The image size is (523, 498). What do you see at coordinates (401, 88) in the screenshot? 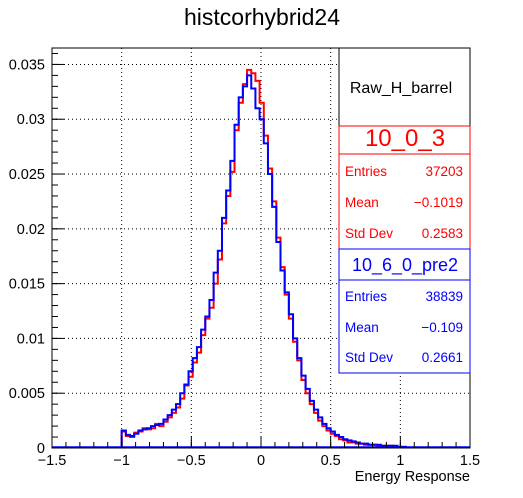
I see `legend-title: Raw_H_barrel` at bounding box center [401, 88].